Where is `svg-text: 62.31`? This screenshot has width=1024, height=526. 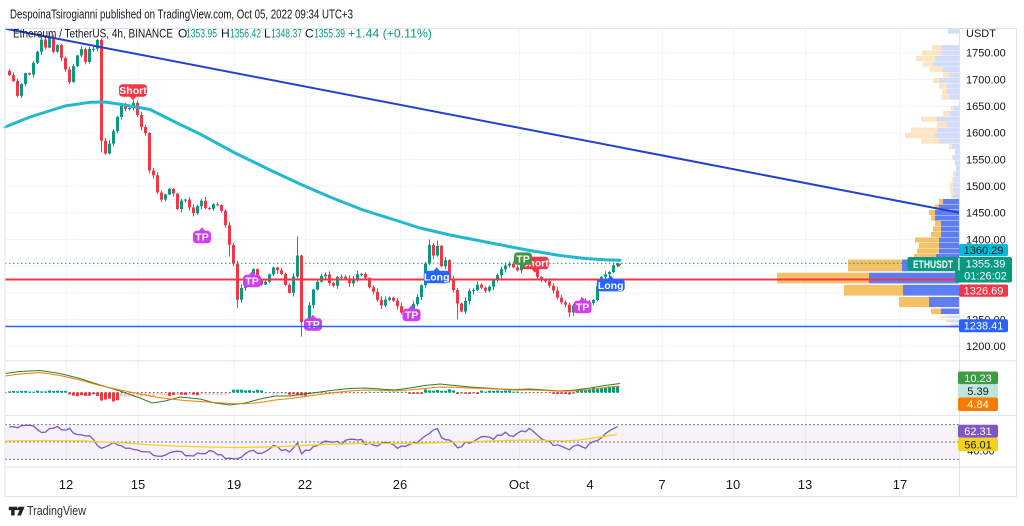
svg-text: 62.31 is located at coordinates (978, 432).